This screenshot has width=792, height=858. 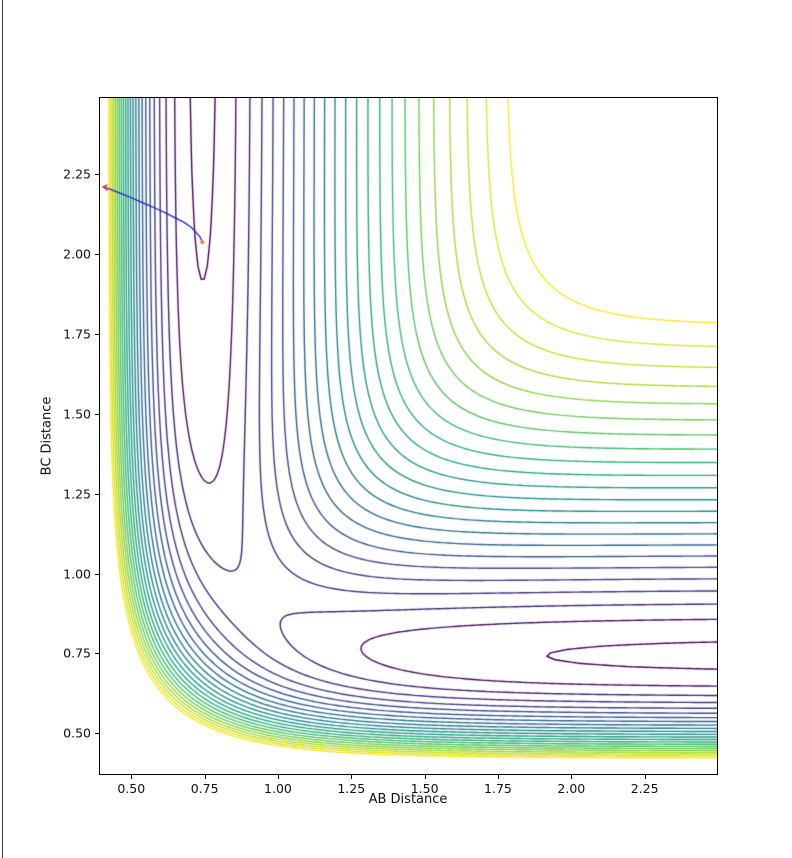 I want to click on y-tick-label: 1.75, so click(x=77, y=334).